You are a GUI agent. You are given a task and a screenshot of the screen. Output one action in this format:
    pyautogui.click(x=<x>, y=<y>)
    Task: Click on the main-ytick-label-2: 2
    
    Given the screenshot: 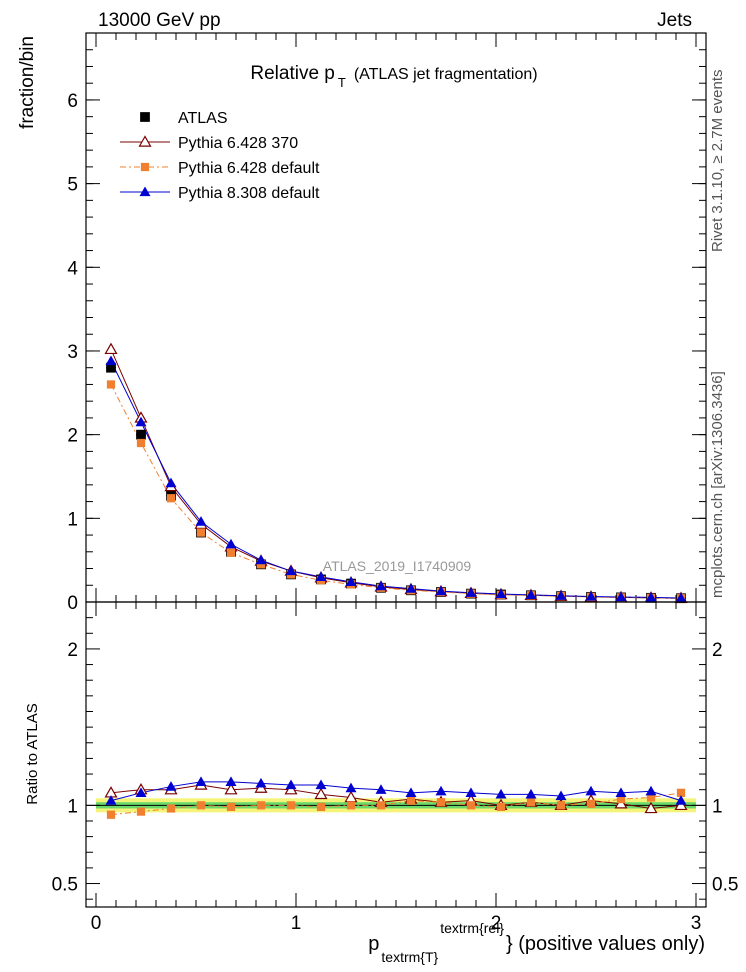 What is the action you would take?
    pyautogui.click(x=72, y=436)
    